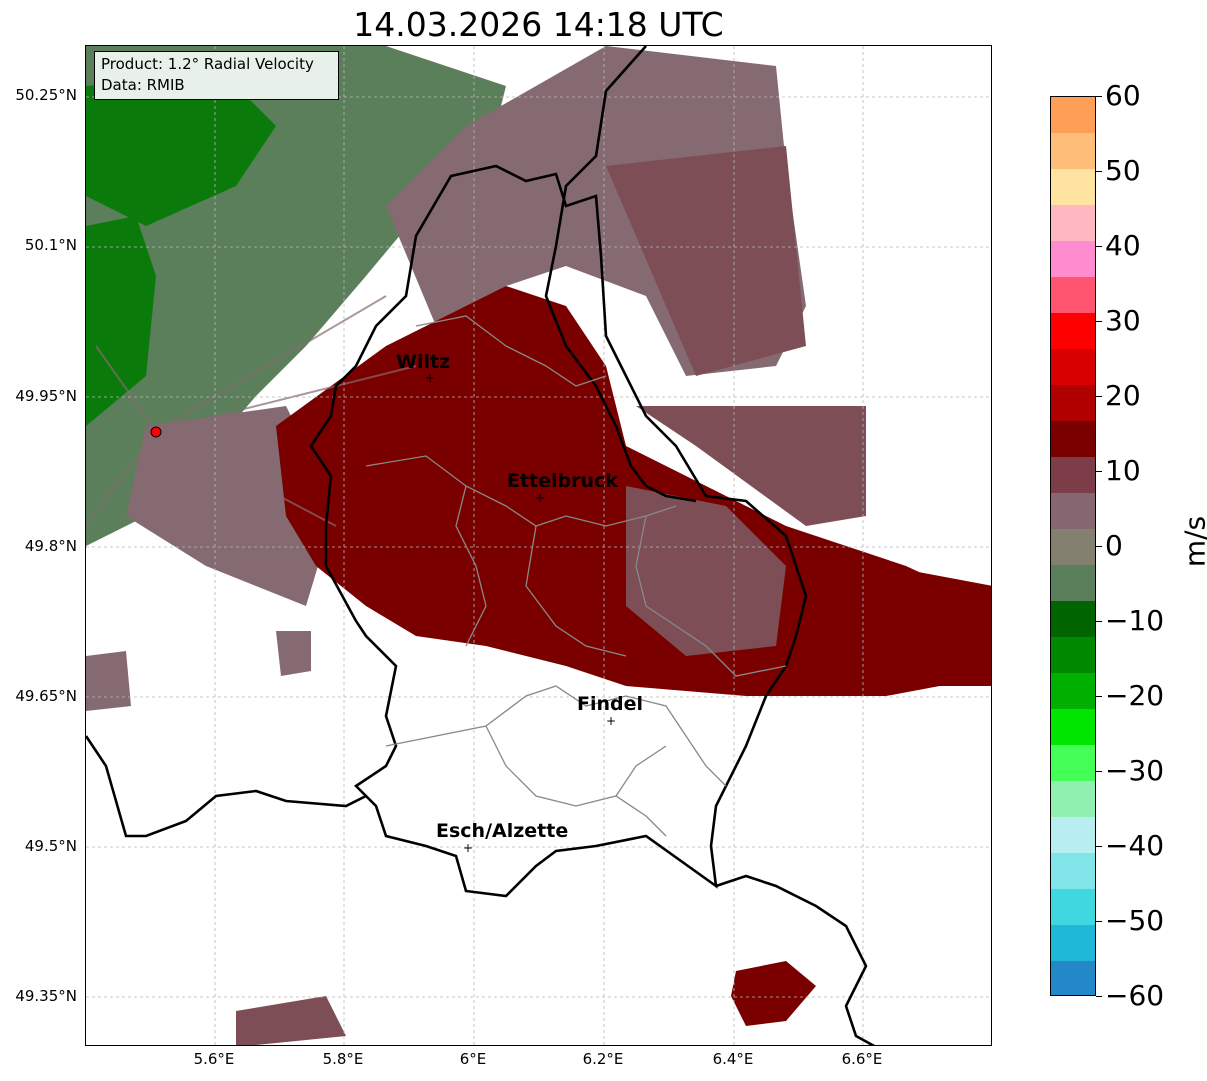  What do you see at coordinates (795, 959) in the screenshot?
I see `country-border-germany` at bounding box center [795, 959].